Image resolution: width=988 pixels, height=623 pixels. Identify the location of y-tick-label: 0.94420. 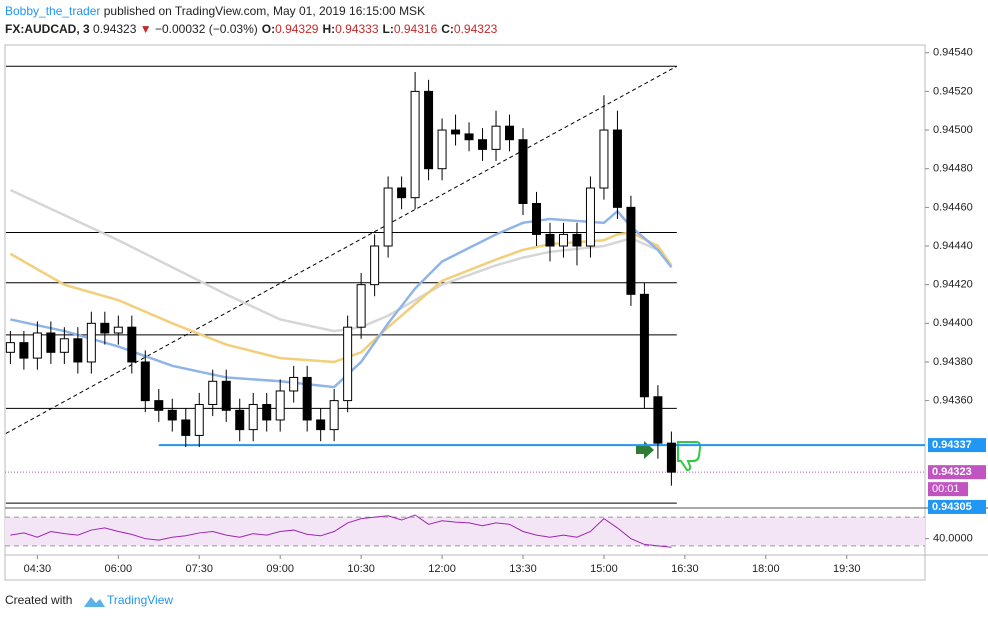
(953, 285).